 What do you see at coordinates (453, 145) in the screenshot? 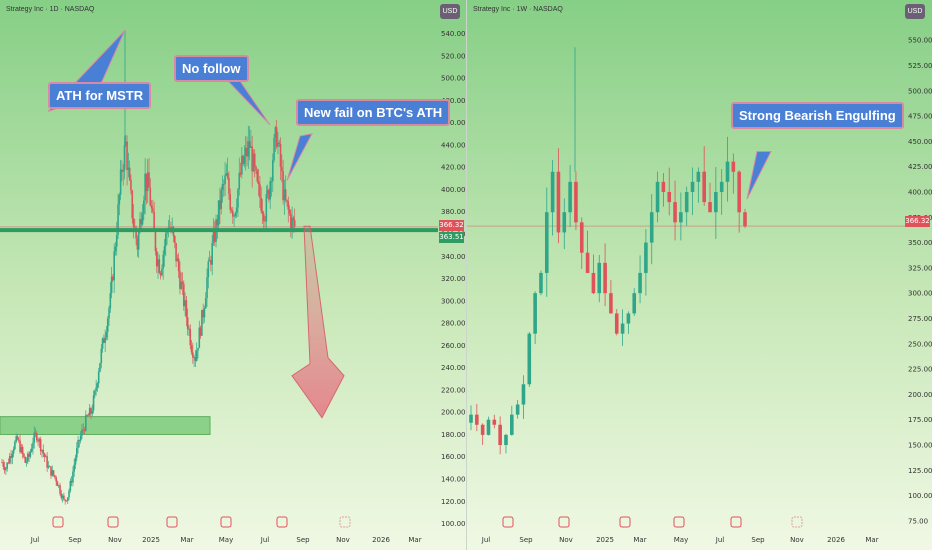
I see `y-tick-label: 440.00` at bounding box center [453, 145].